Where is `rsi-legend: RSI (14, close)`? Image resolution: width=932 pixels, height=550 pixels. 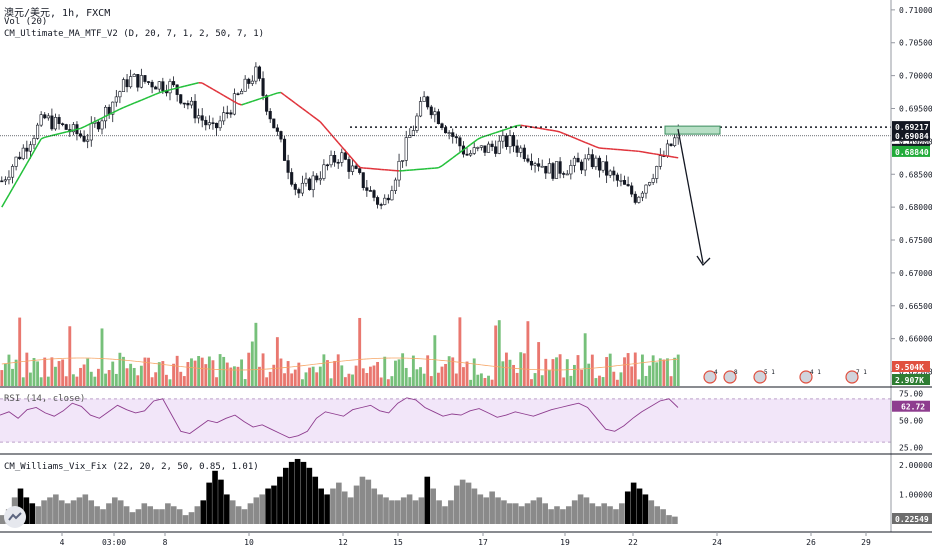 rsi-legend: RSI (14, close) is located at coordinates (45, 399).